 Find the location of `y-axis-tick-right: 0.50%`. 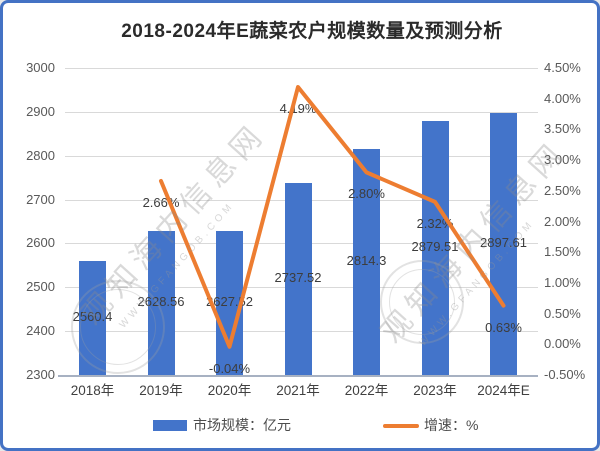

y-axis-tick-right: 0.50% is located at coordinates (562, 313).